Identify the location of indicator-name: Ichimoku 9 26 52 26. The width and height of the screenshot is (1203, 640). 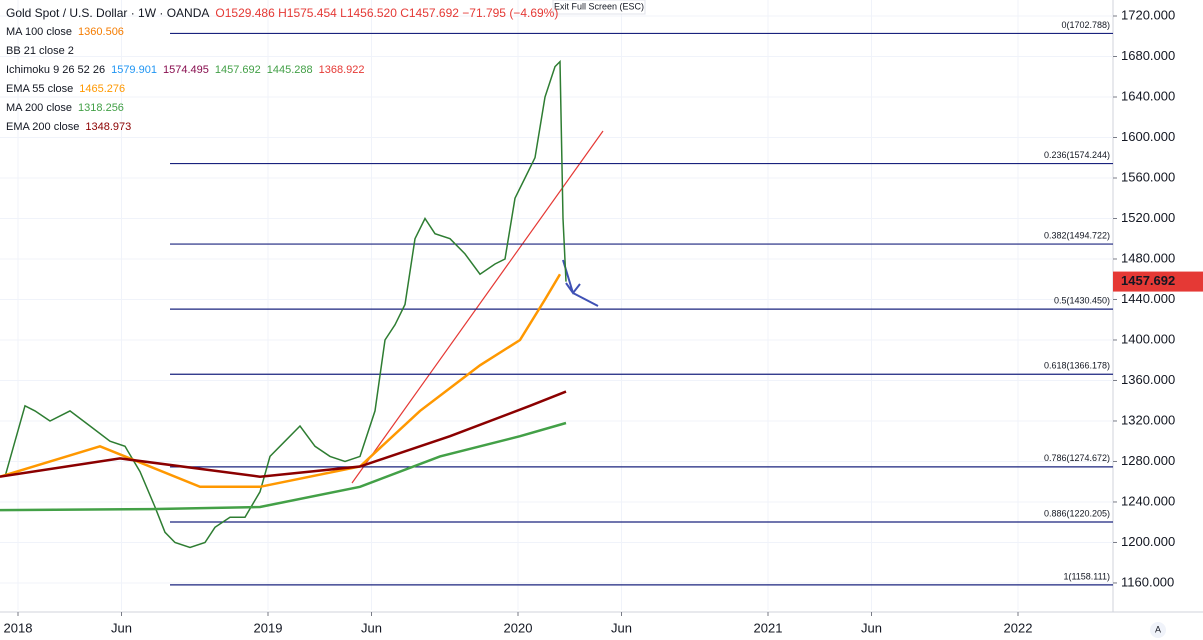
(56, 70).